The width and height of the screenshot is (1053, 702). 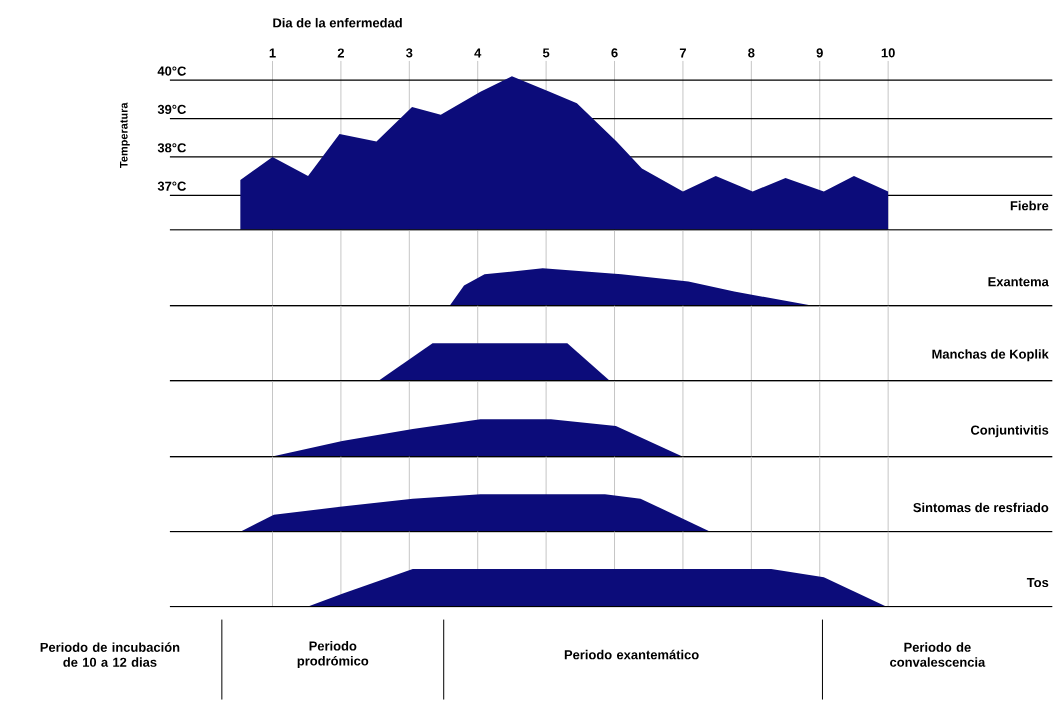 What do you see at coordinates (631, 654) in the screenshot?
I see `text: Periodo exantemático` at bounding box center [631, 654].